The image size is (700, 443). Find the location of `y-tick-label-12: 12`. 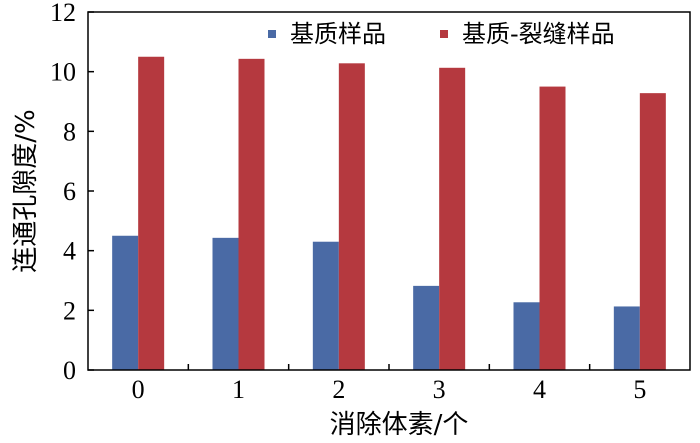

y-tick-label-12: 12 is located at coordinates (63, 13).